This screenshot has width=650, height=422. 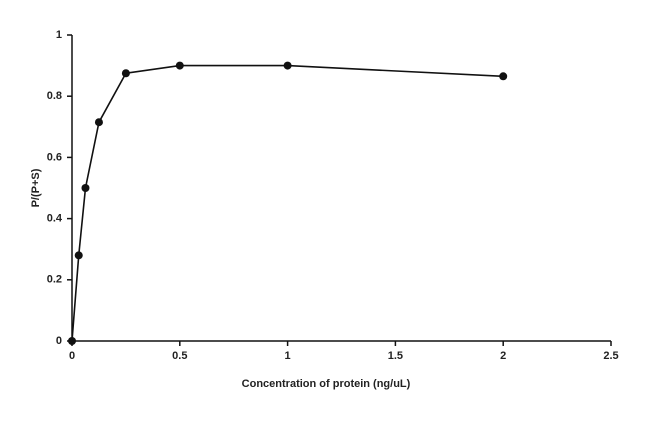 I want to click on x-tick-label: 1, so click(x=288, y=356).